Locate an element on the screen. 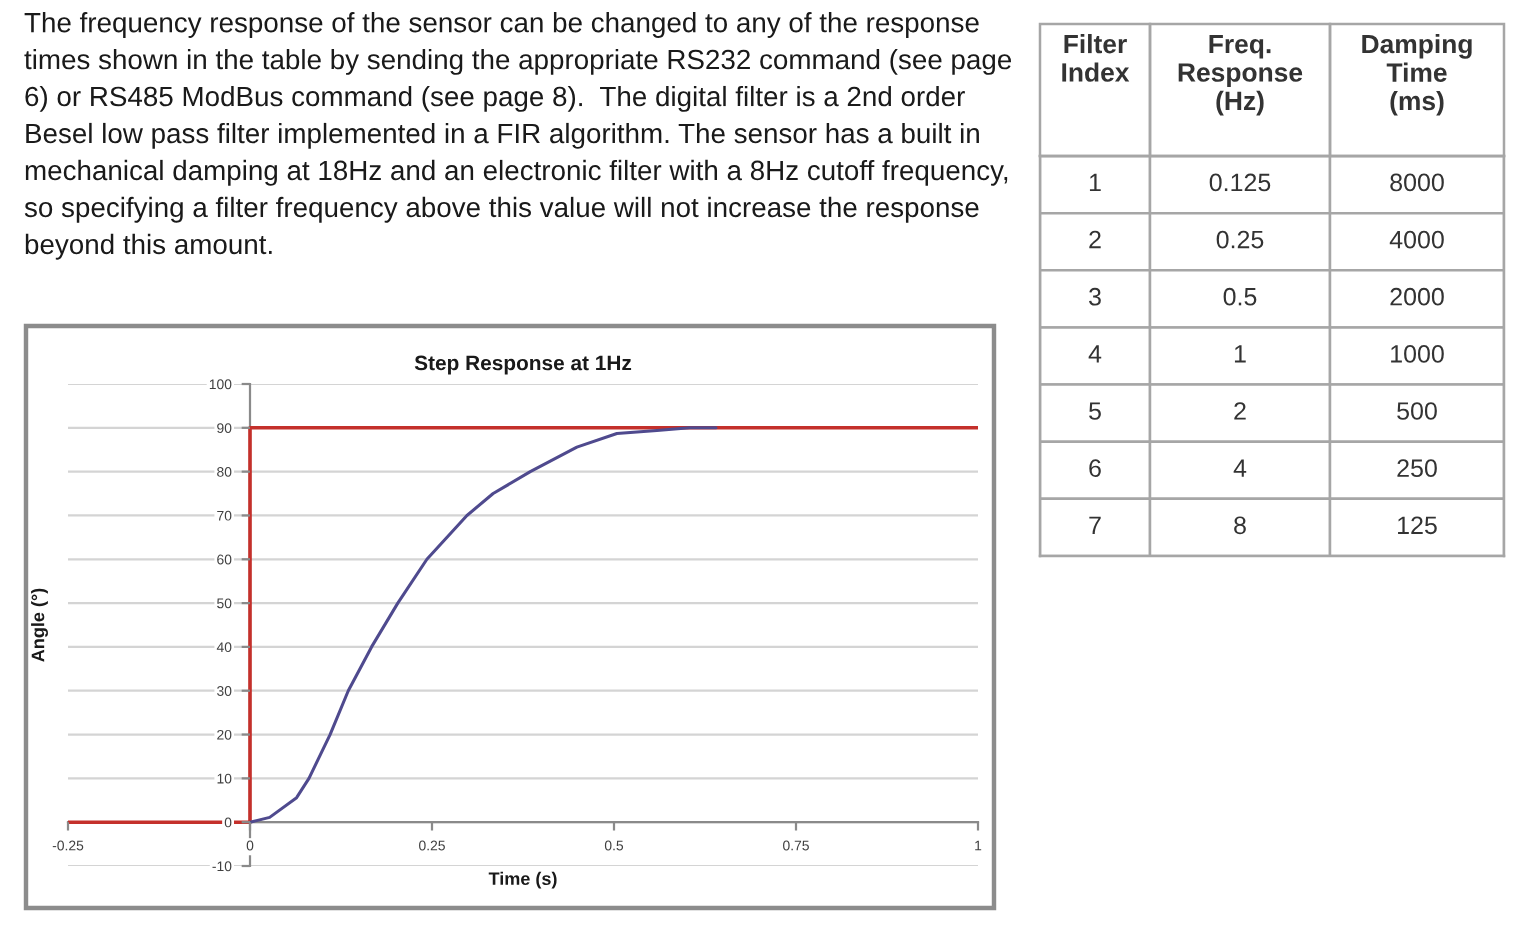 The image size is (1520, 930). x-tick-label: Freq. Response (Hz) is located at coordinates (1240, 75).